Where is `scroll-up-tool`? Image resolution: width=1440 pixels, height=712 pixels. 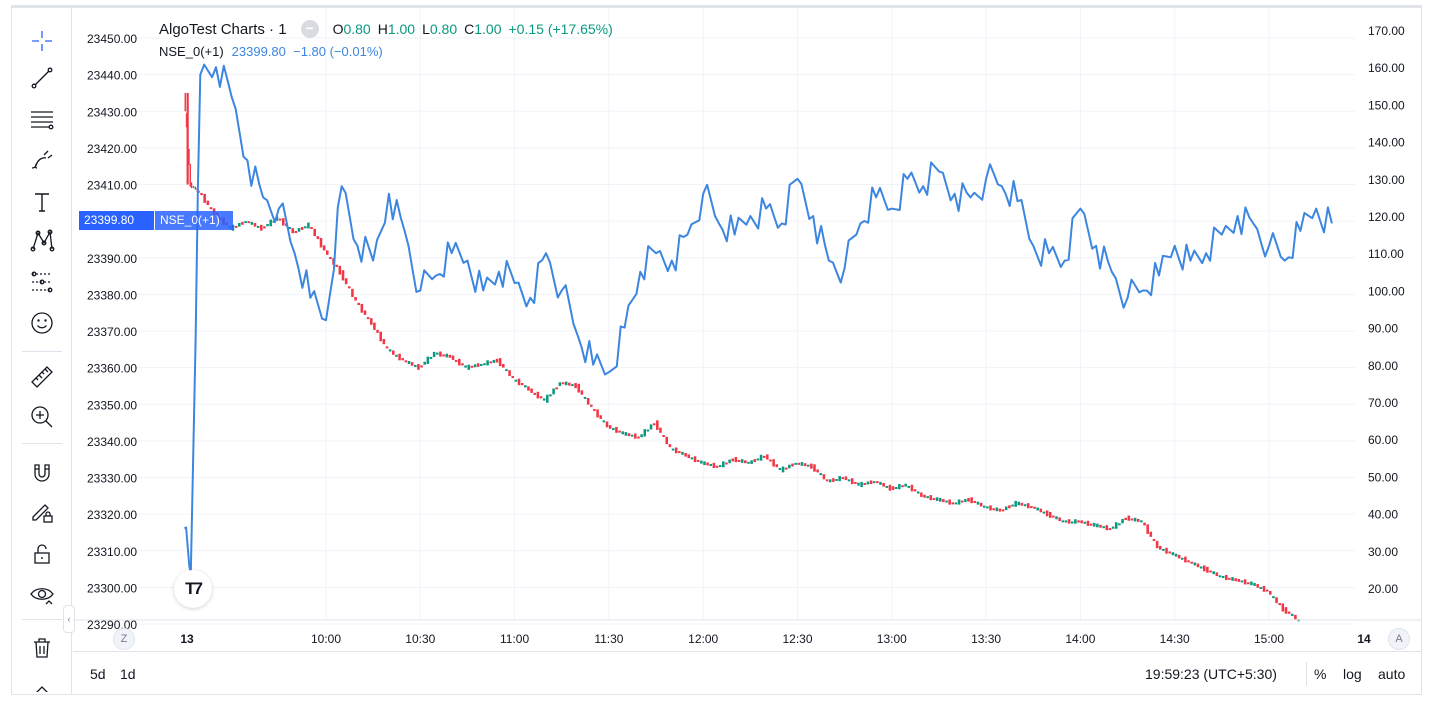
scroll-up-tool is located at coordinates (42, 684).